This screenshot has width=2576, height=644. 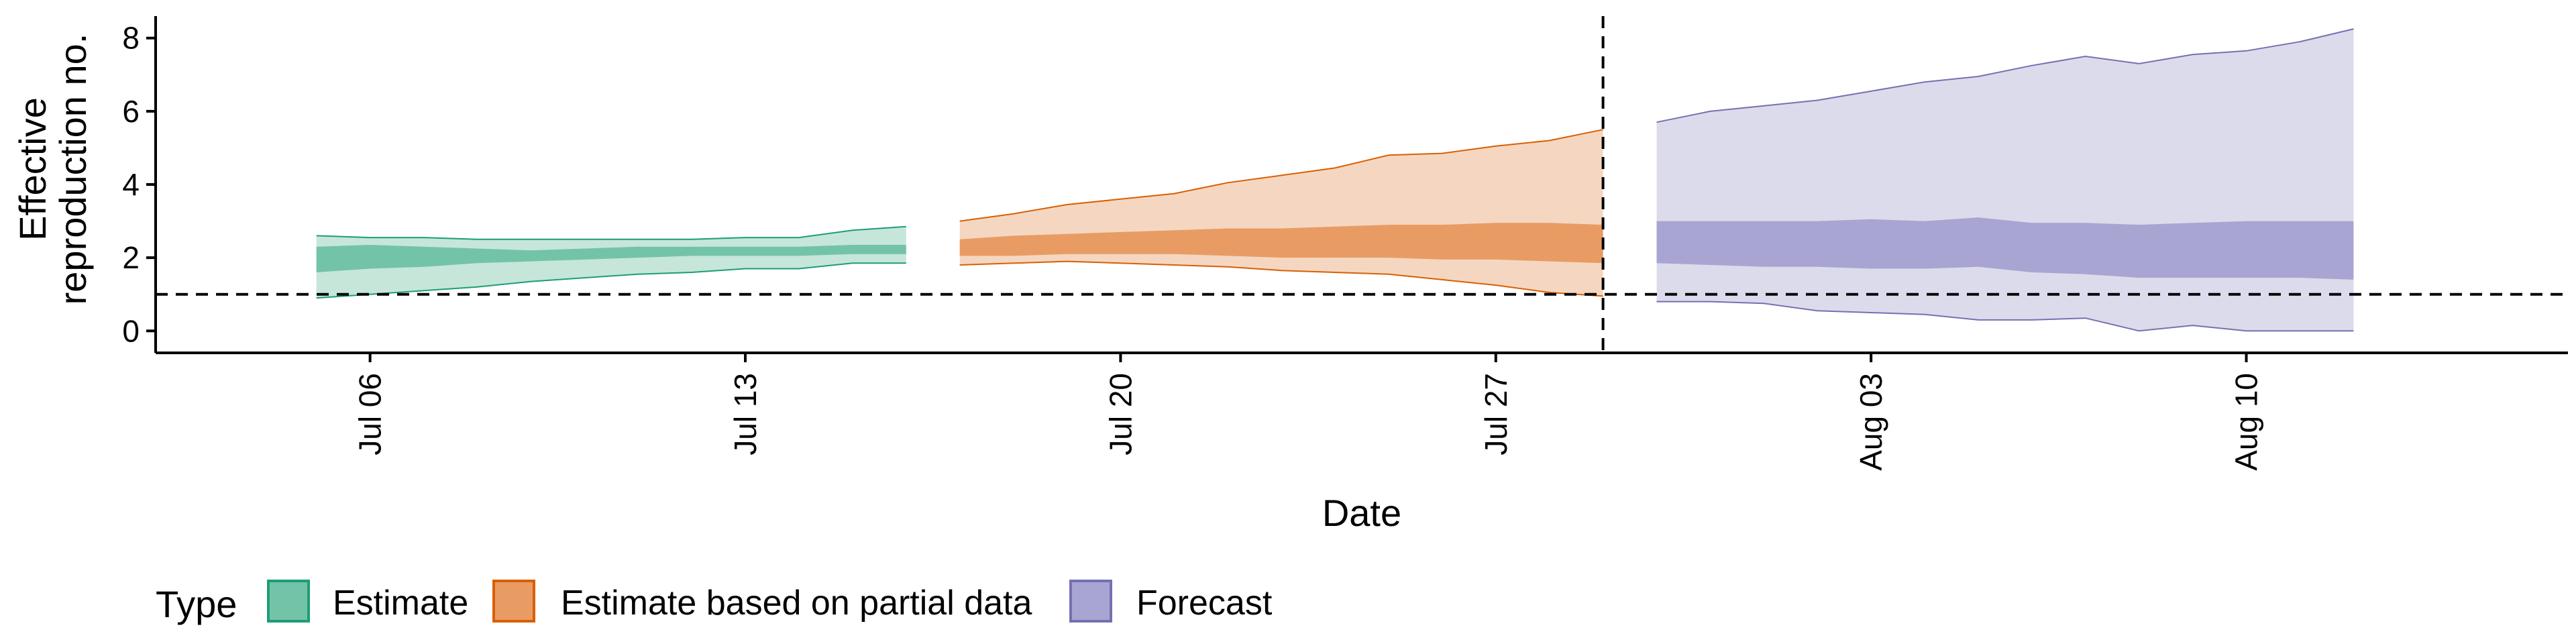 I want to click on band-90-upper-edge-forecast, so click(x=2005, y=75).